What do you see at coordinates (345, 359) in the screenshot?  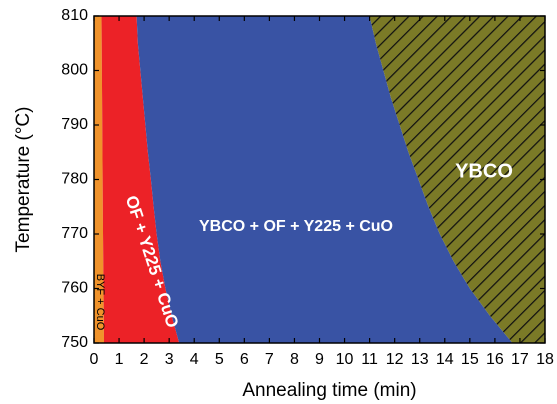 I see `x-tick-label: 10` at bounding box center [345, 359].